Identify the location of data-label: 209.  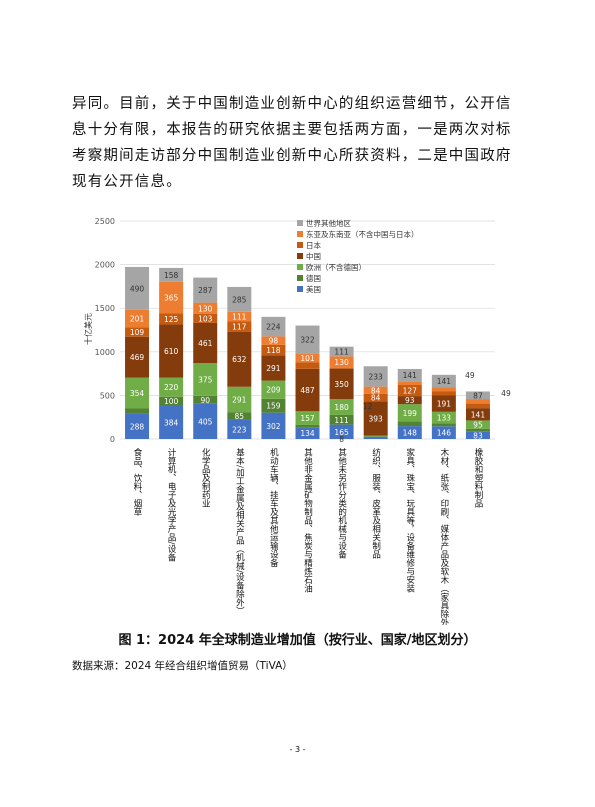
(273, 390).